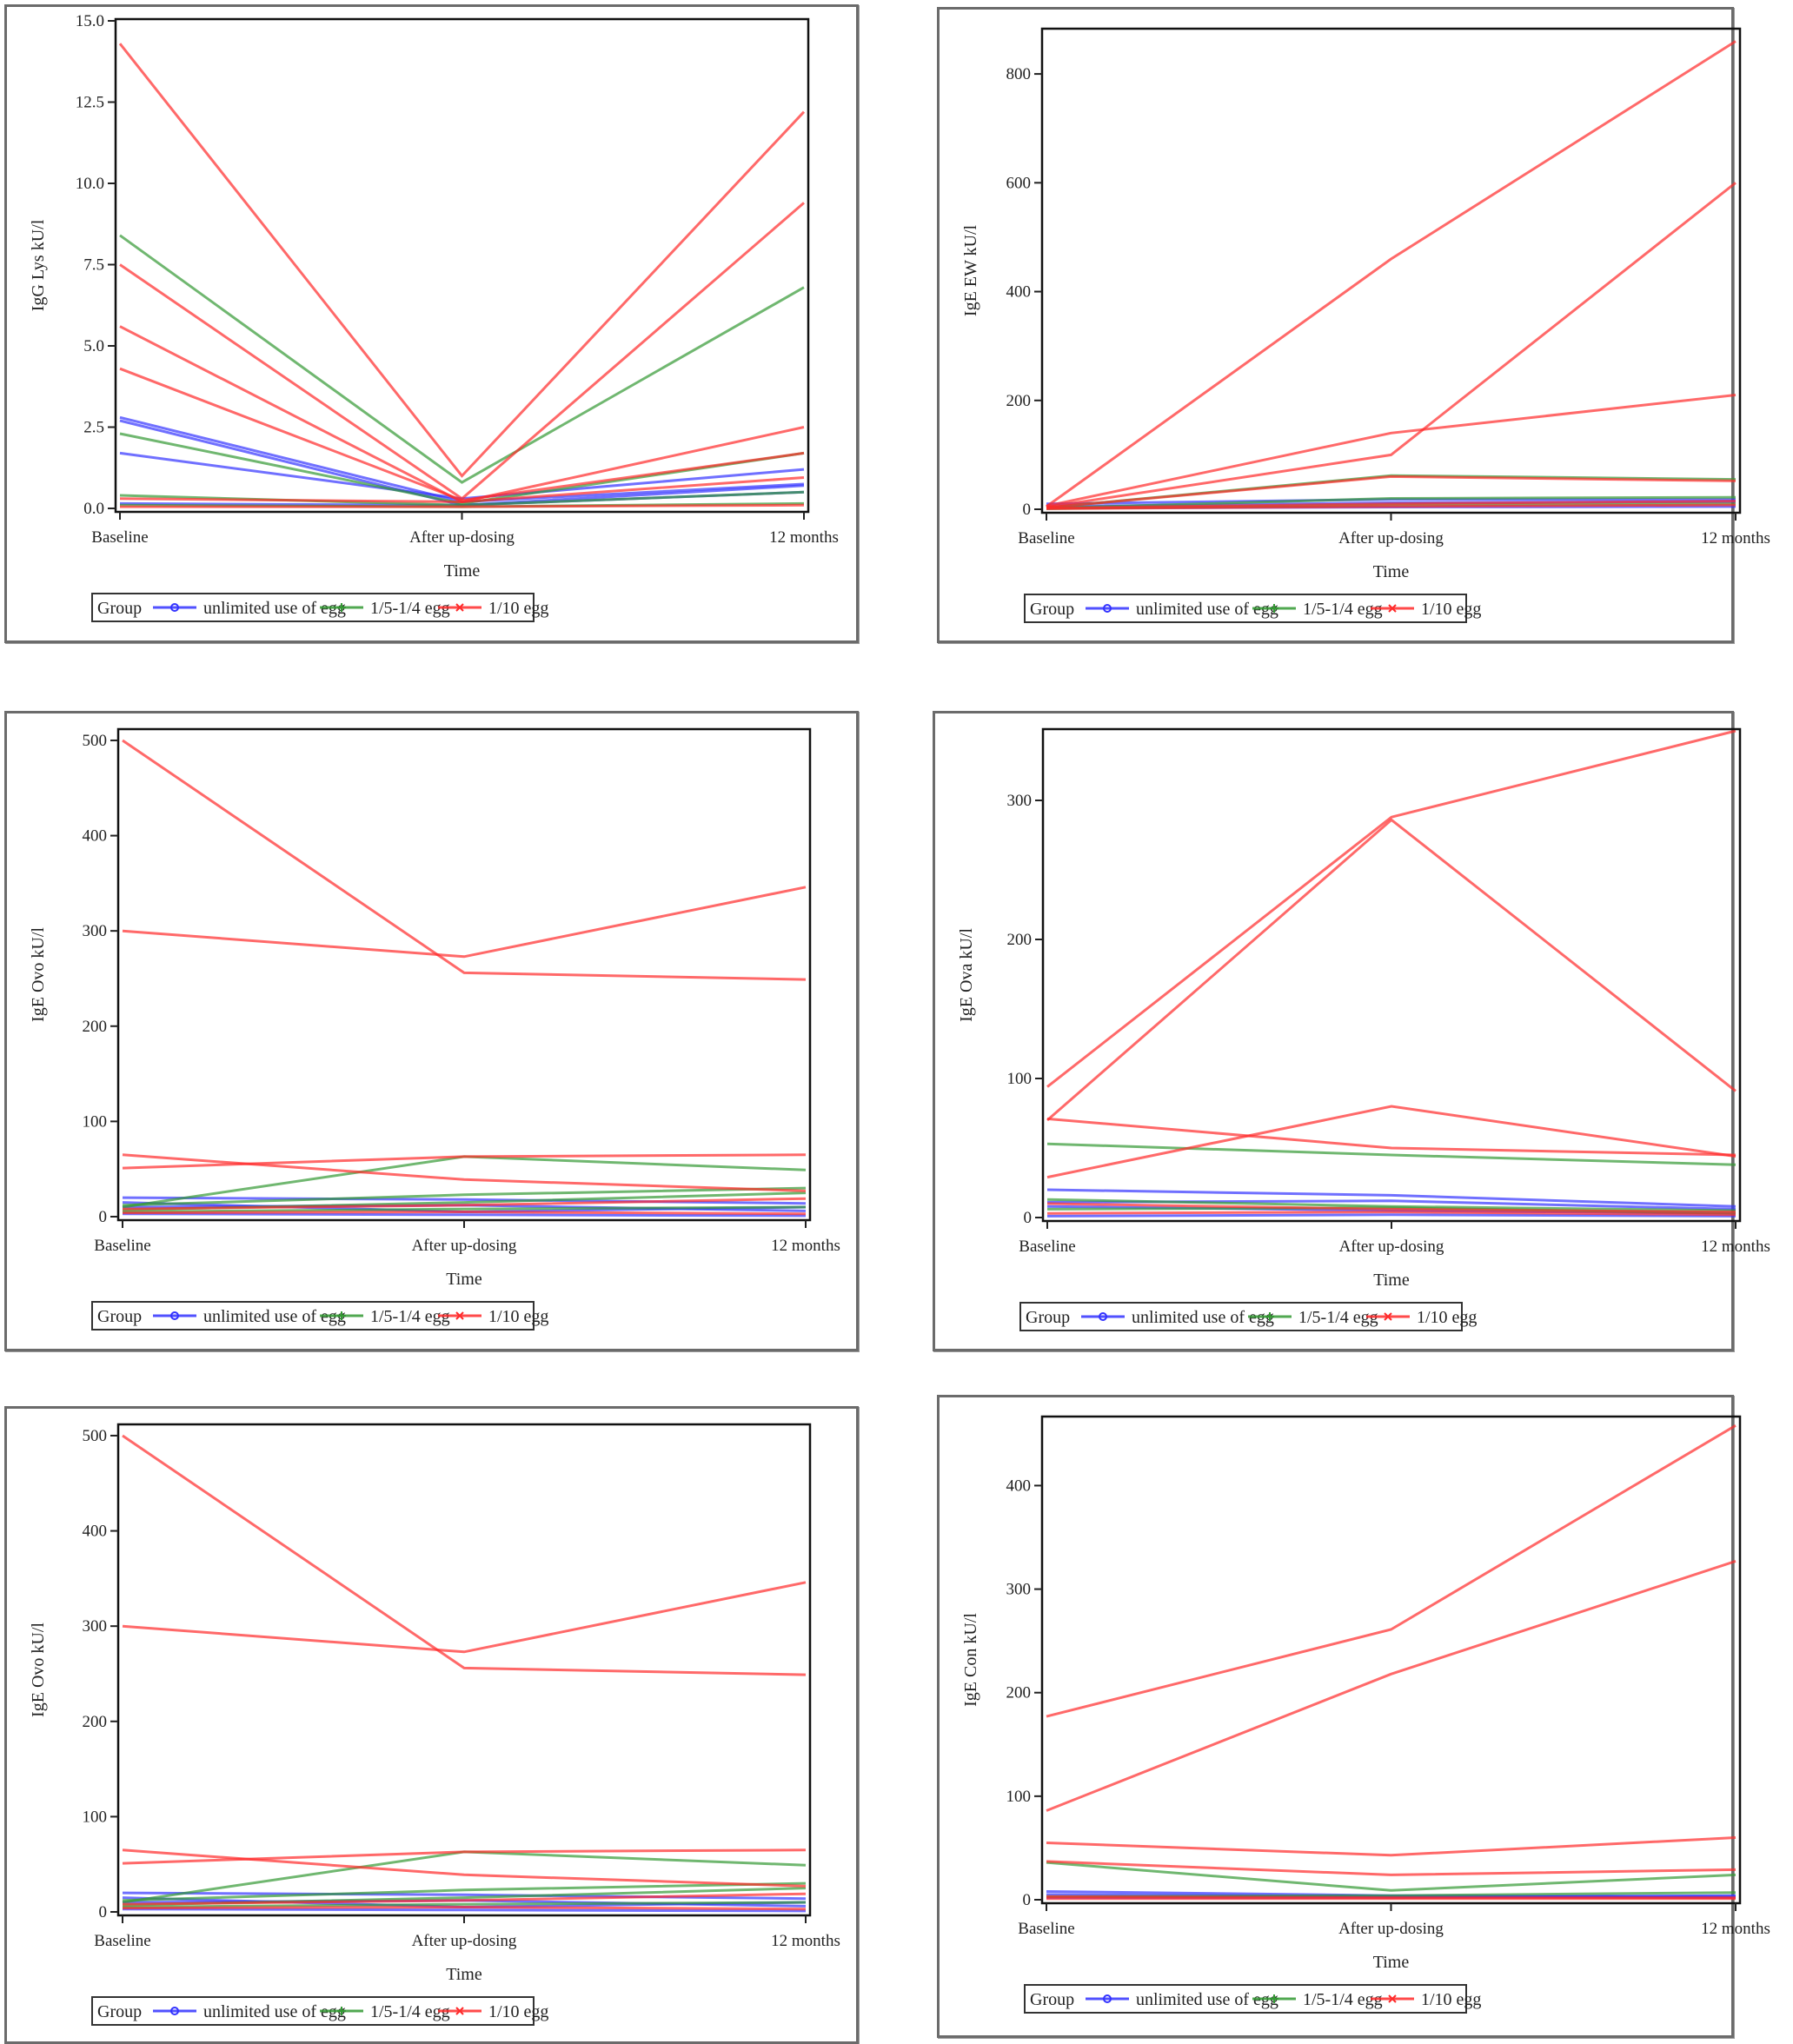 The image size is (1793, 2044). Describe the element at coordinates (38, 265) in the screenshot. I see `y-axis-title: IgG Lys kU/l` at that location.